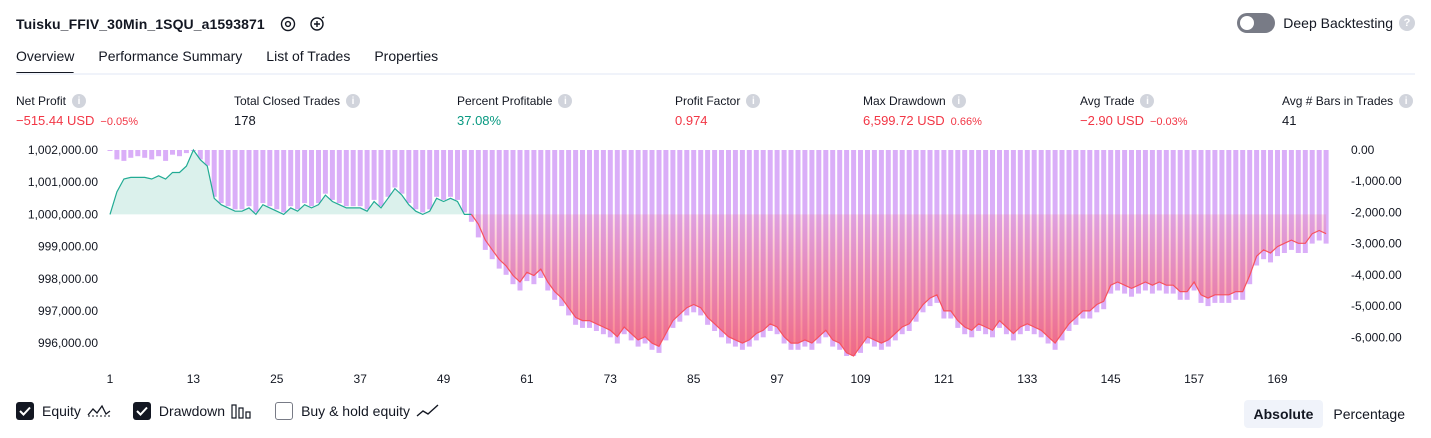 Image resolution: width=1431 pixels, height=438 pixels. Describe the element at coordinates (694, 379) in the screenshot. I see `x-axis-label: 85` at that location.